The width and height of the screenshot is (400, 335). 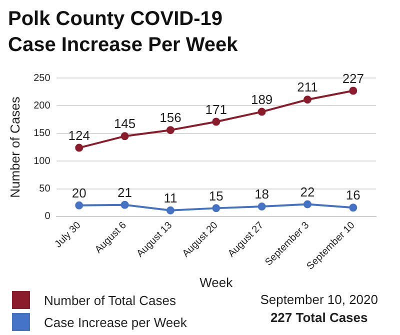 What do you see at coordinates (262, 194) in the screenshot?
I see `data-label: 18` at bounding box center [262, 194].